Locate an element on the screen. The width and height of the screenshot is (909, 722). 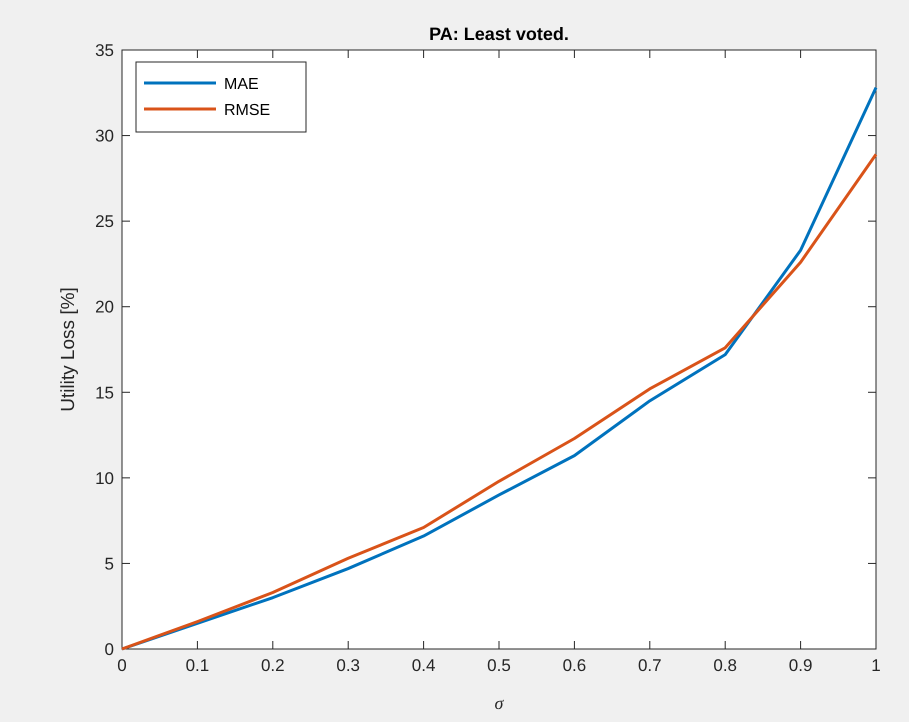
x-tick-label: 0.5 is located at coordinates (499, 665).